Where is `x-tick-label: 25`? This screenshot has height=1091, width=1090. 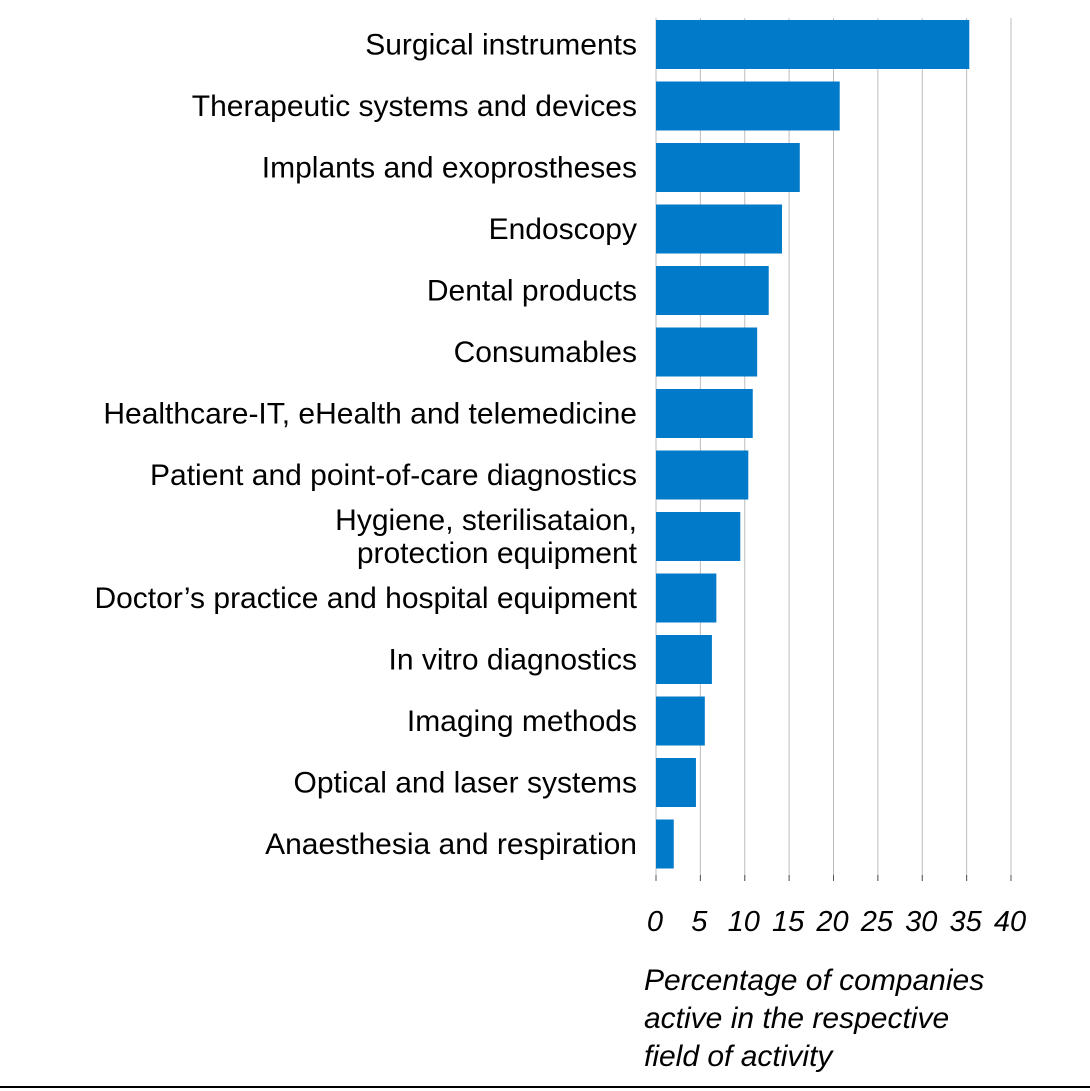
x-tick-label: 25 is located at coordinates (877, 922).